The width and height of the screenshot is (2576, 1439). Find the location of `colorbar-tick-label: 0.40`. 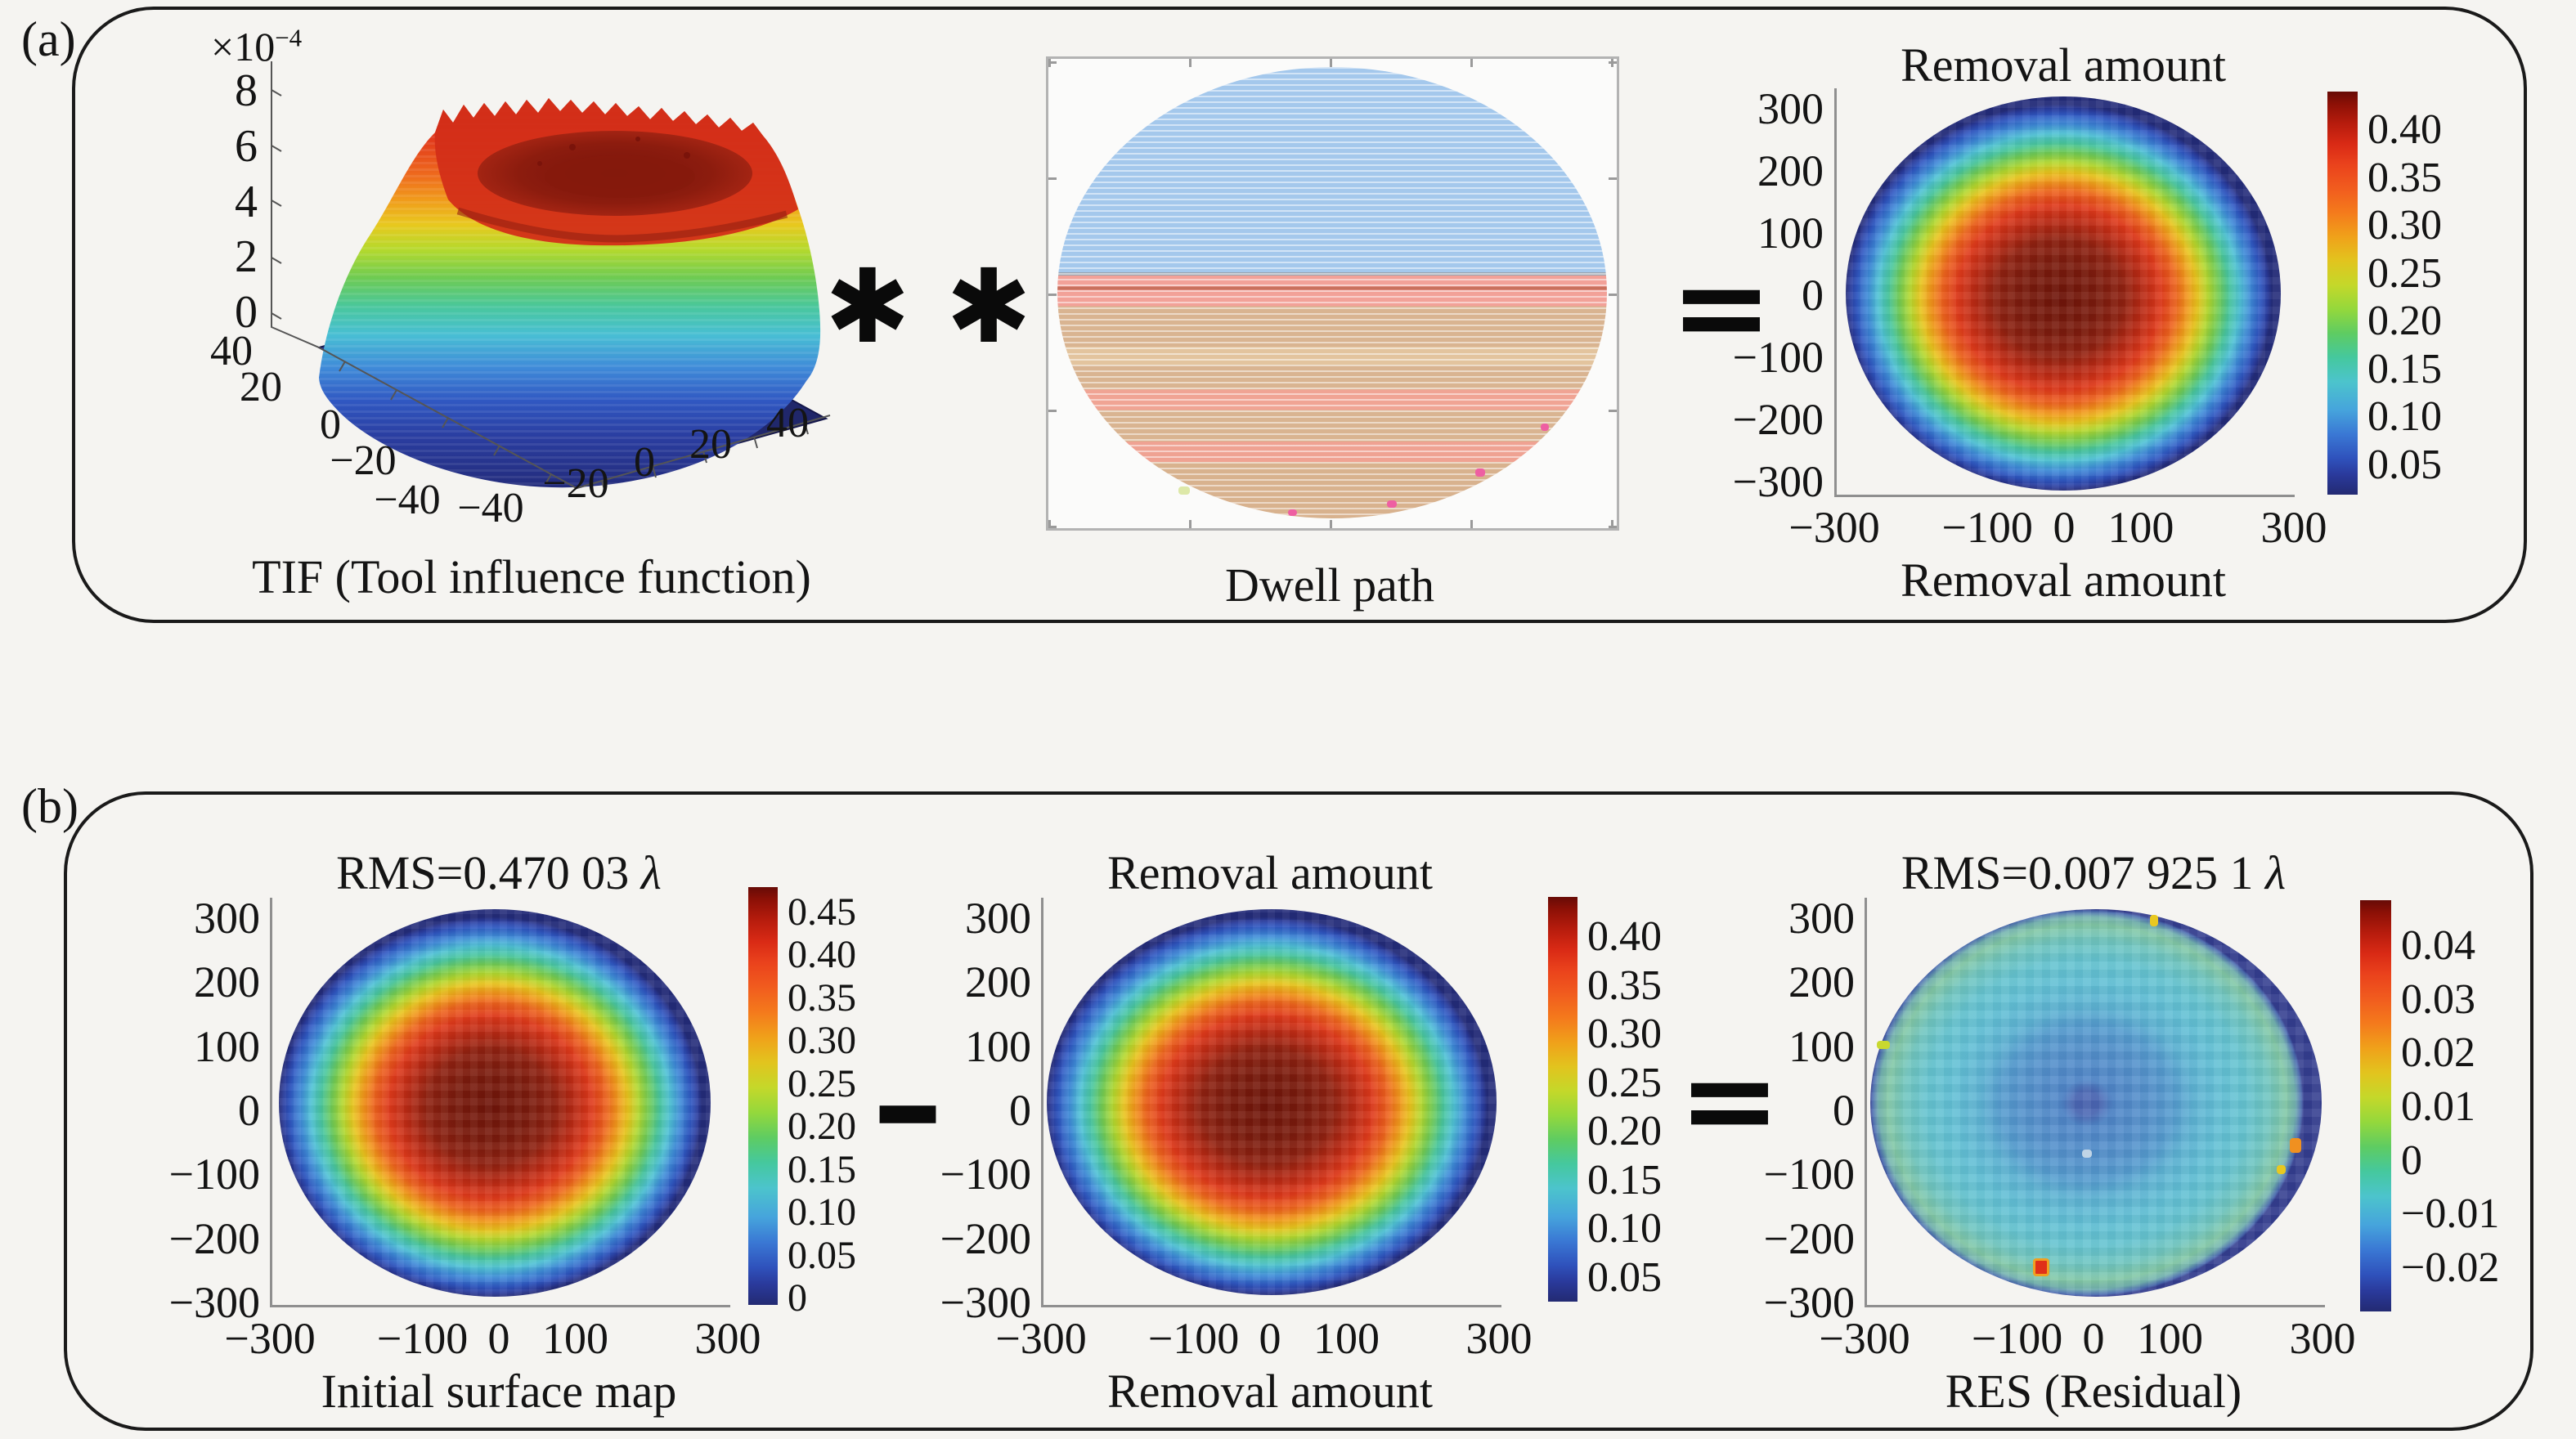

colorbar-tick-label: 0.40 is located at coordinates (822, 955).